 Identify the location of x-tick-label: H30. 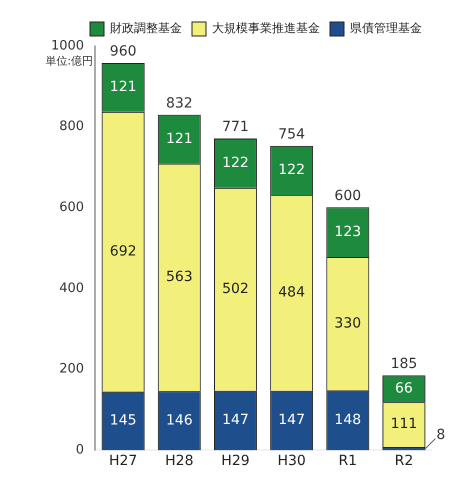
(291, 461).